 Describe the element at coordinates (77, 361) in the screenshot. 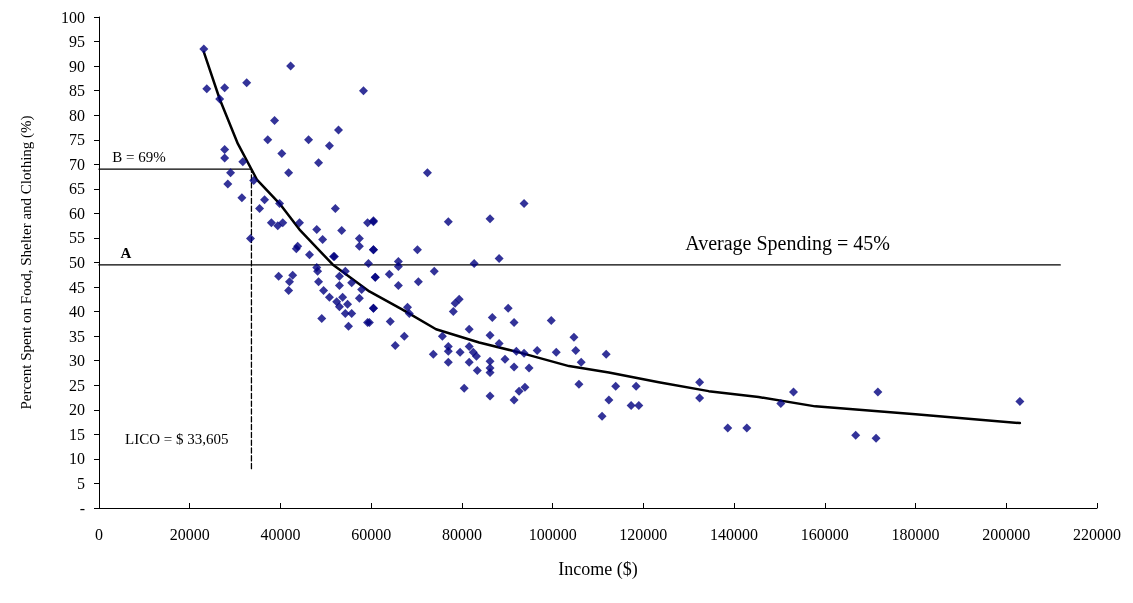

I see `y-tick-label: 30` at that location.